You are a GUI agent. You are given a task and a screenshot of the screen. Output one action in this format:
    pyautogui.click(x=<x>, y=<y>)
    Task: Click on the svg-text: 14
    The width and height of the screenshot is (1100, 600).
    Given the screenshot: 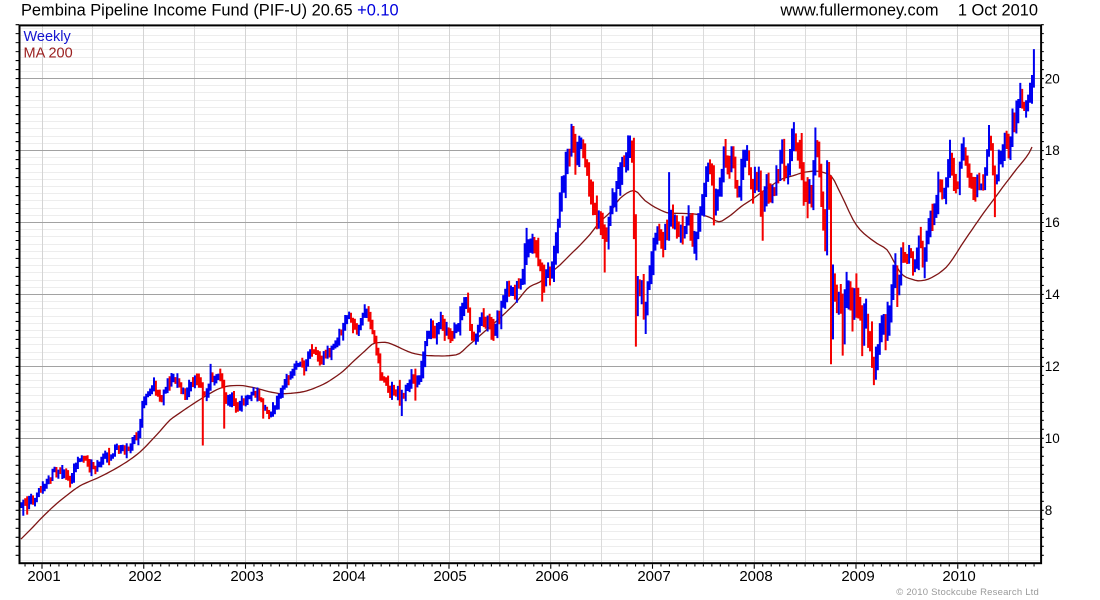 What is the action you would take?
    pyautogui.click(x=1053, y=294)
    